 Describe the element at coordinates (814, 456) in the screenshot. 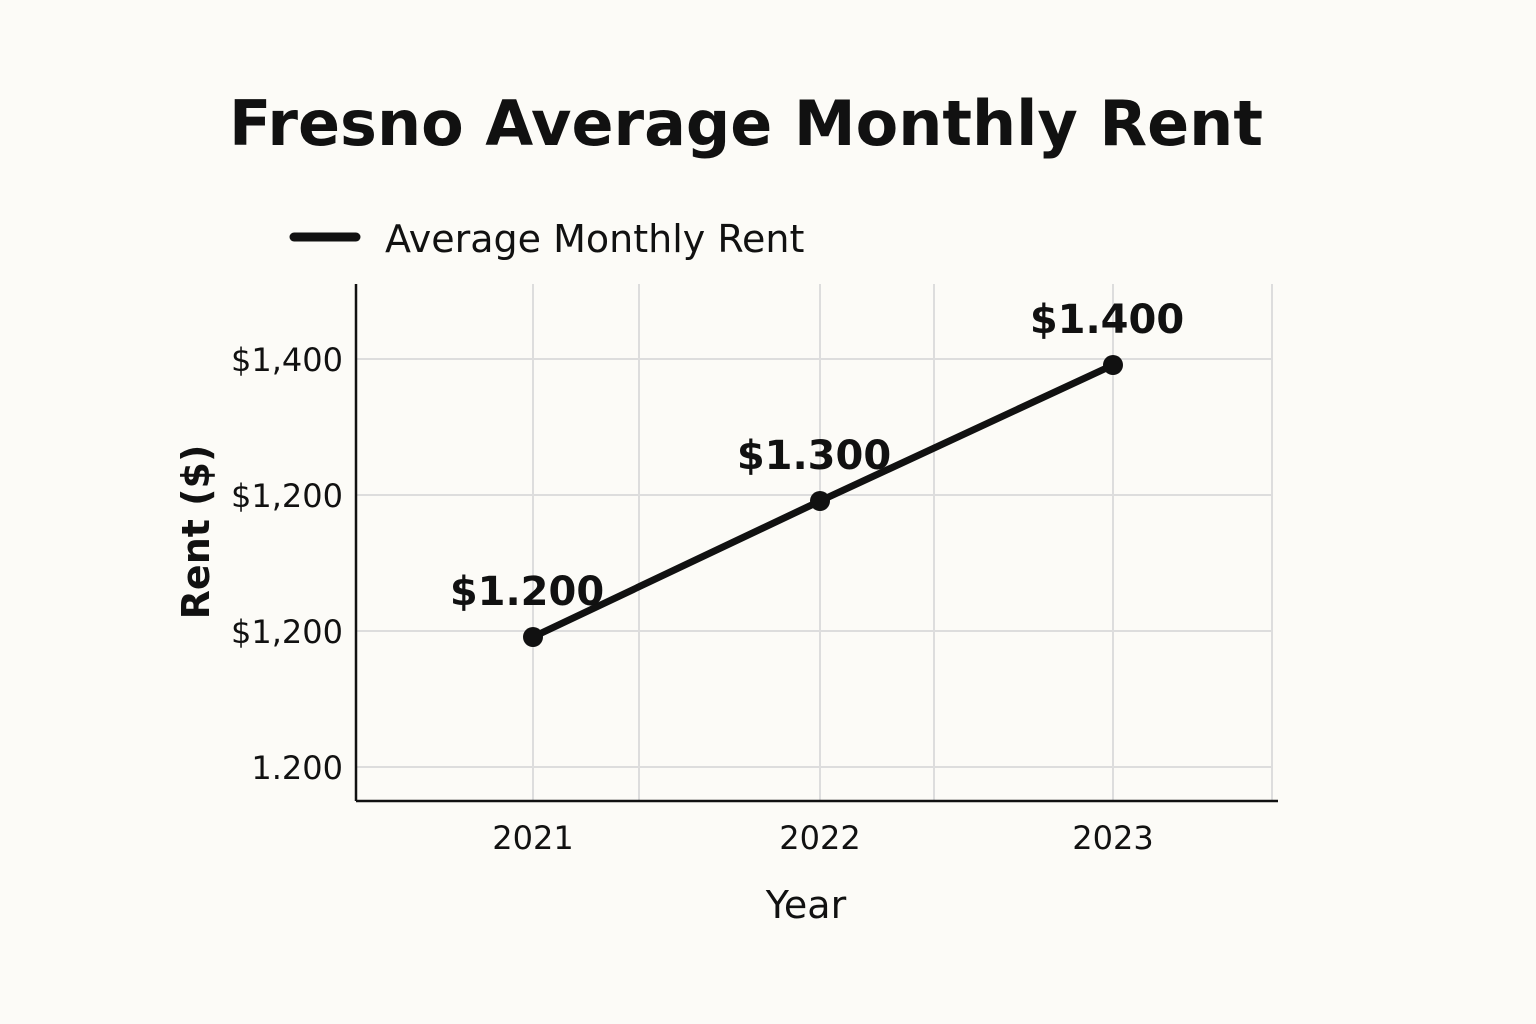

I see `data-label: $1.300` at that location.